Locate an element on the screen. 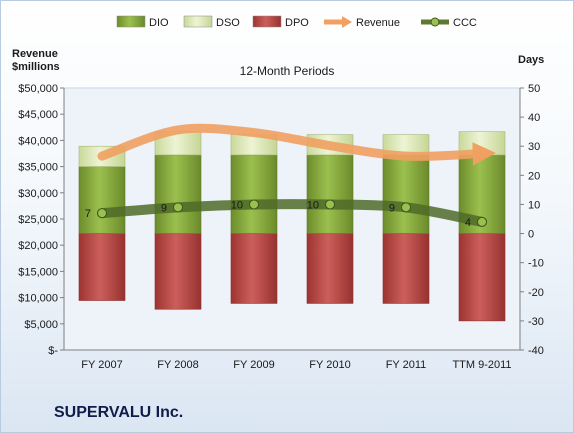 This screenshot has width=574, height=433. left-tick-label: $25,000 is located at coordinates (38, 220).